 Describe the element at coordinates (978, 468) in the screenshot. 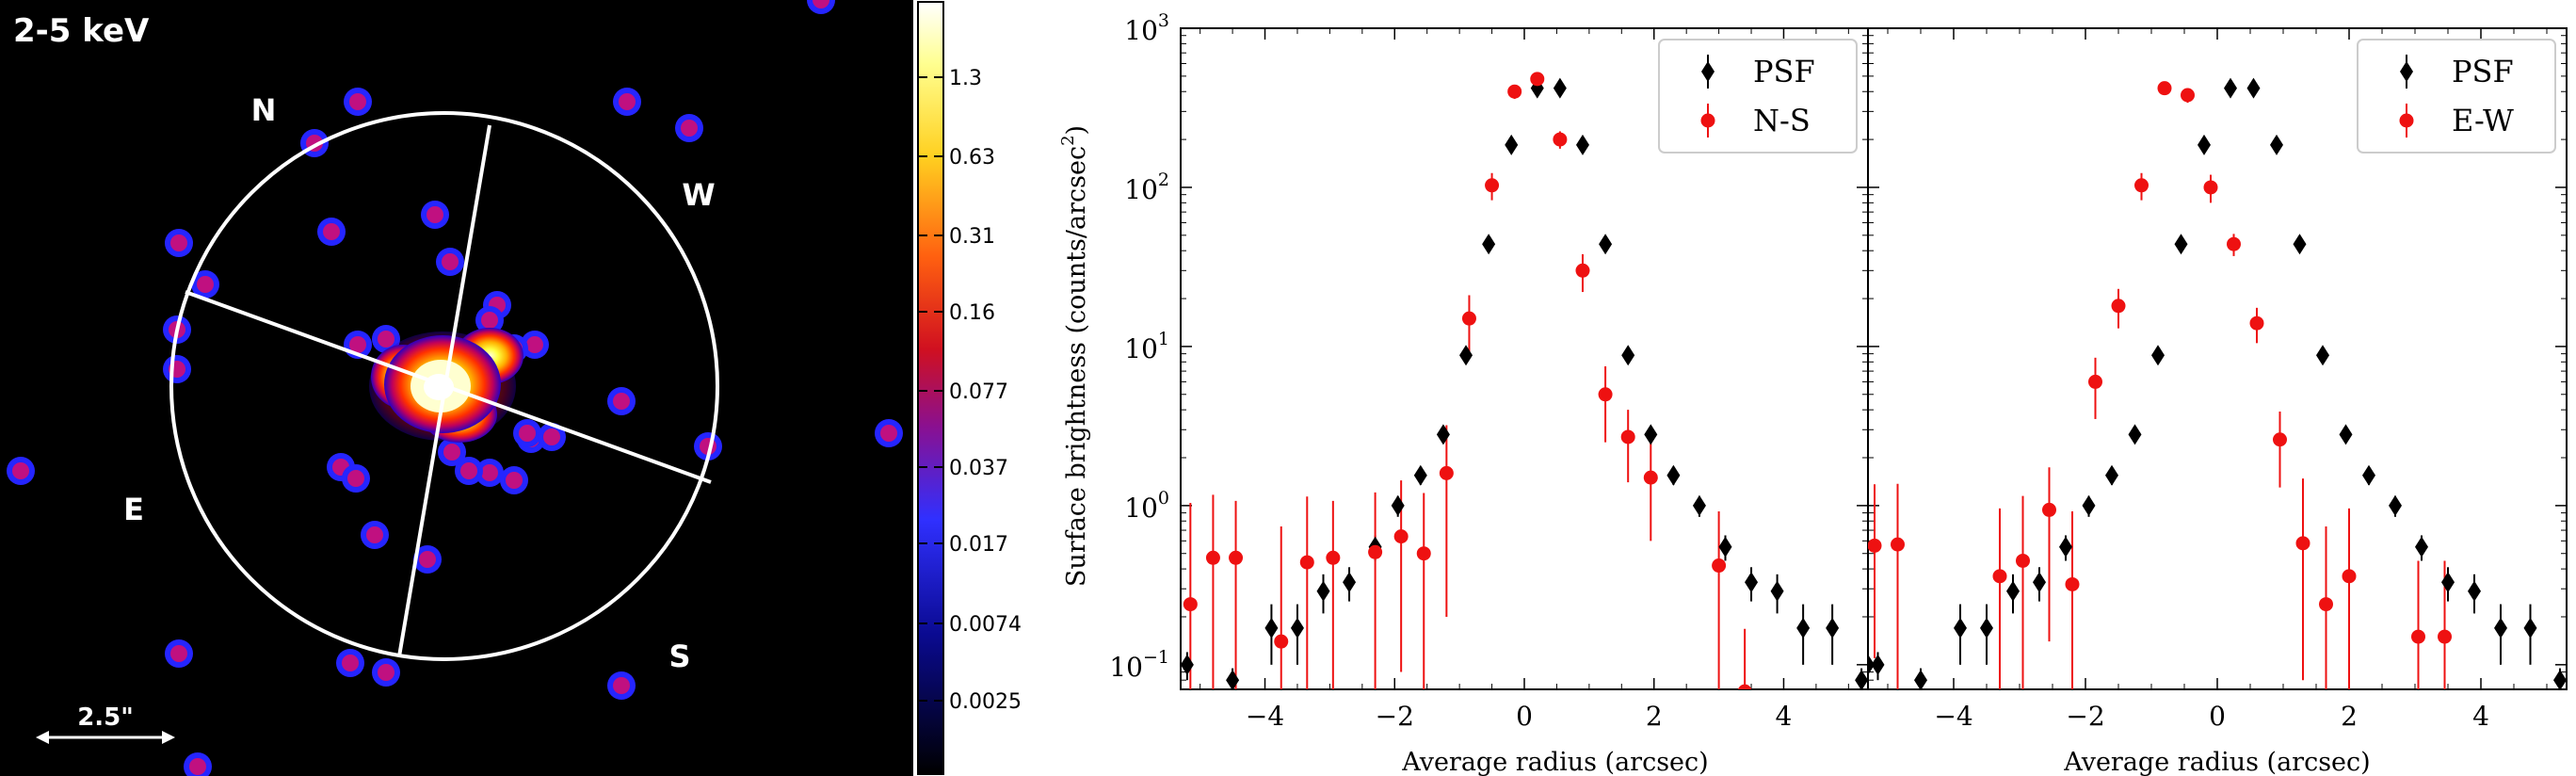

I see `colorbar-tick-label: 0.037` at that location.